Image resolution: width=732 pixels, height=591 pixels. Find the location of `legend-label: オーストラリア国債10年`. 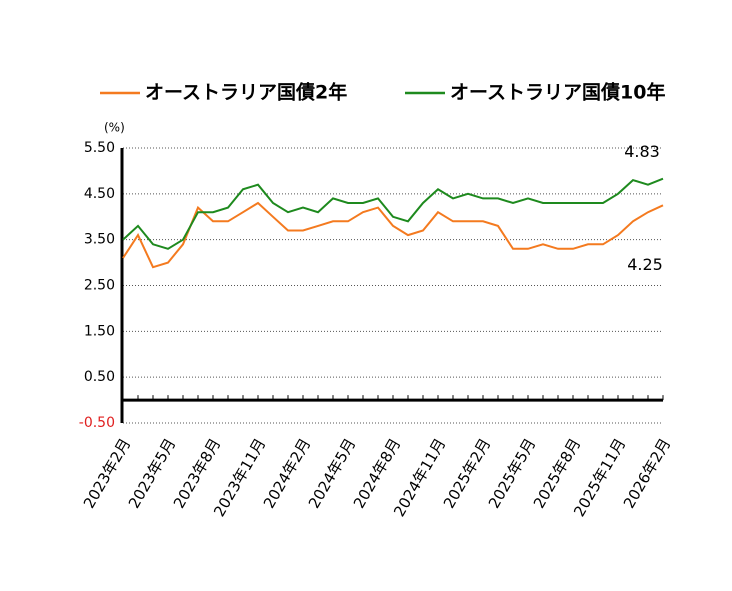

legend-label: オーストラリア国債10年 is located at coordinates (558, 92).